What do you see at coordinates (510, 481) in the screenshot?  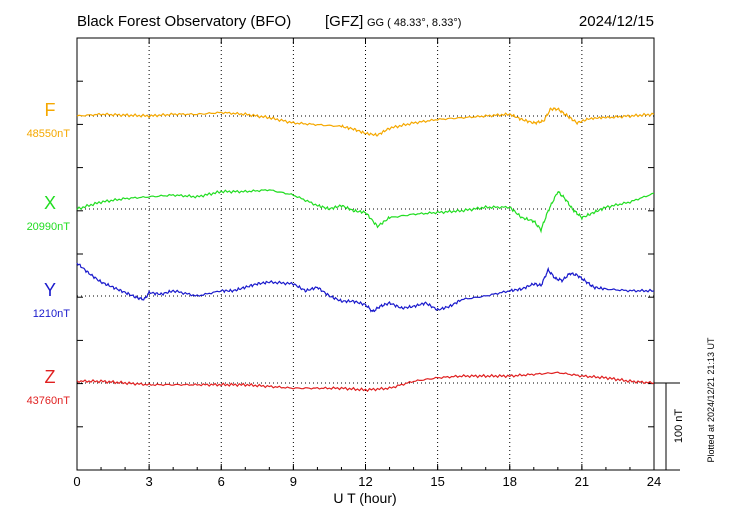 I see `x-tick-label: 18` at bounding box center [510, 481].